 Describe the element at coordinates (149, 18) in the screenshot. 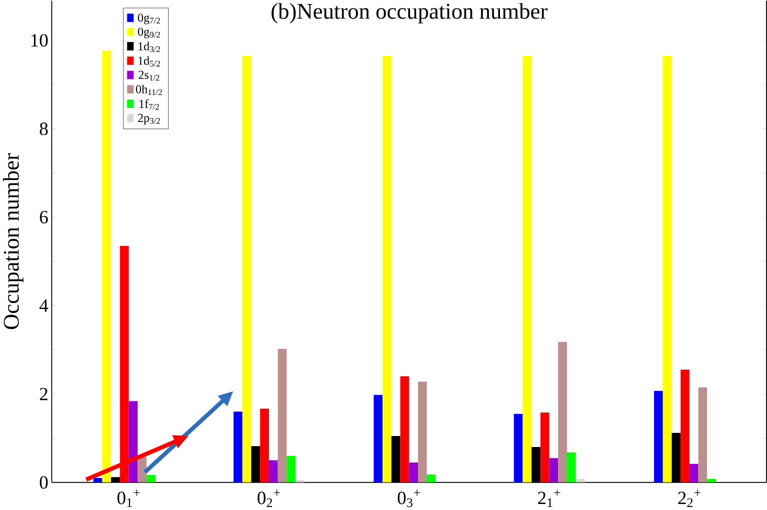

I see `legend-label: 0g$_{7/2}$` at that location.